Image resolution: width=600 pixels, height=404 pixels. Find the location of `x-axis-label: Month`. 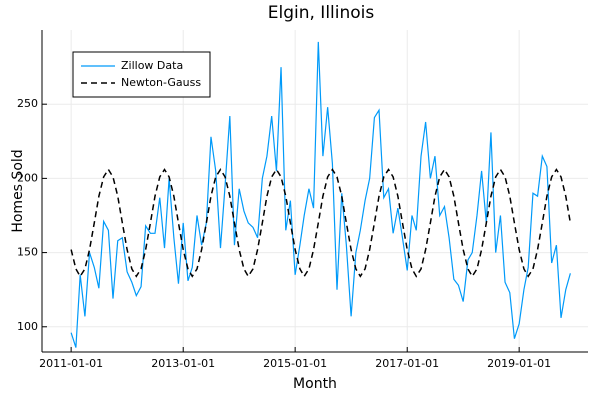

x-axis-label: Month is located at coordinates (315, 384).